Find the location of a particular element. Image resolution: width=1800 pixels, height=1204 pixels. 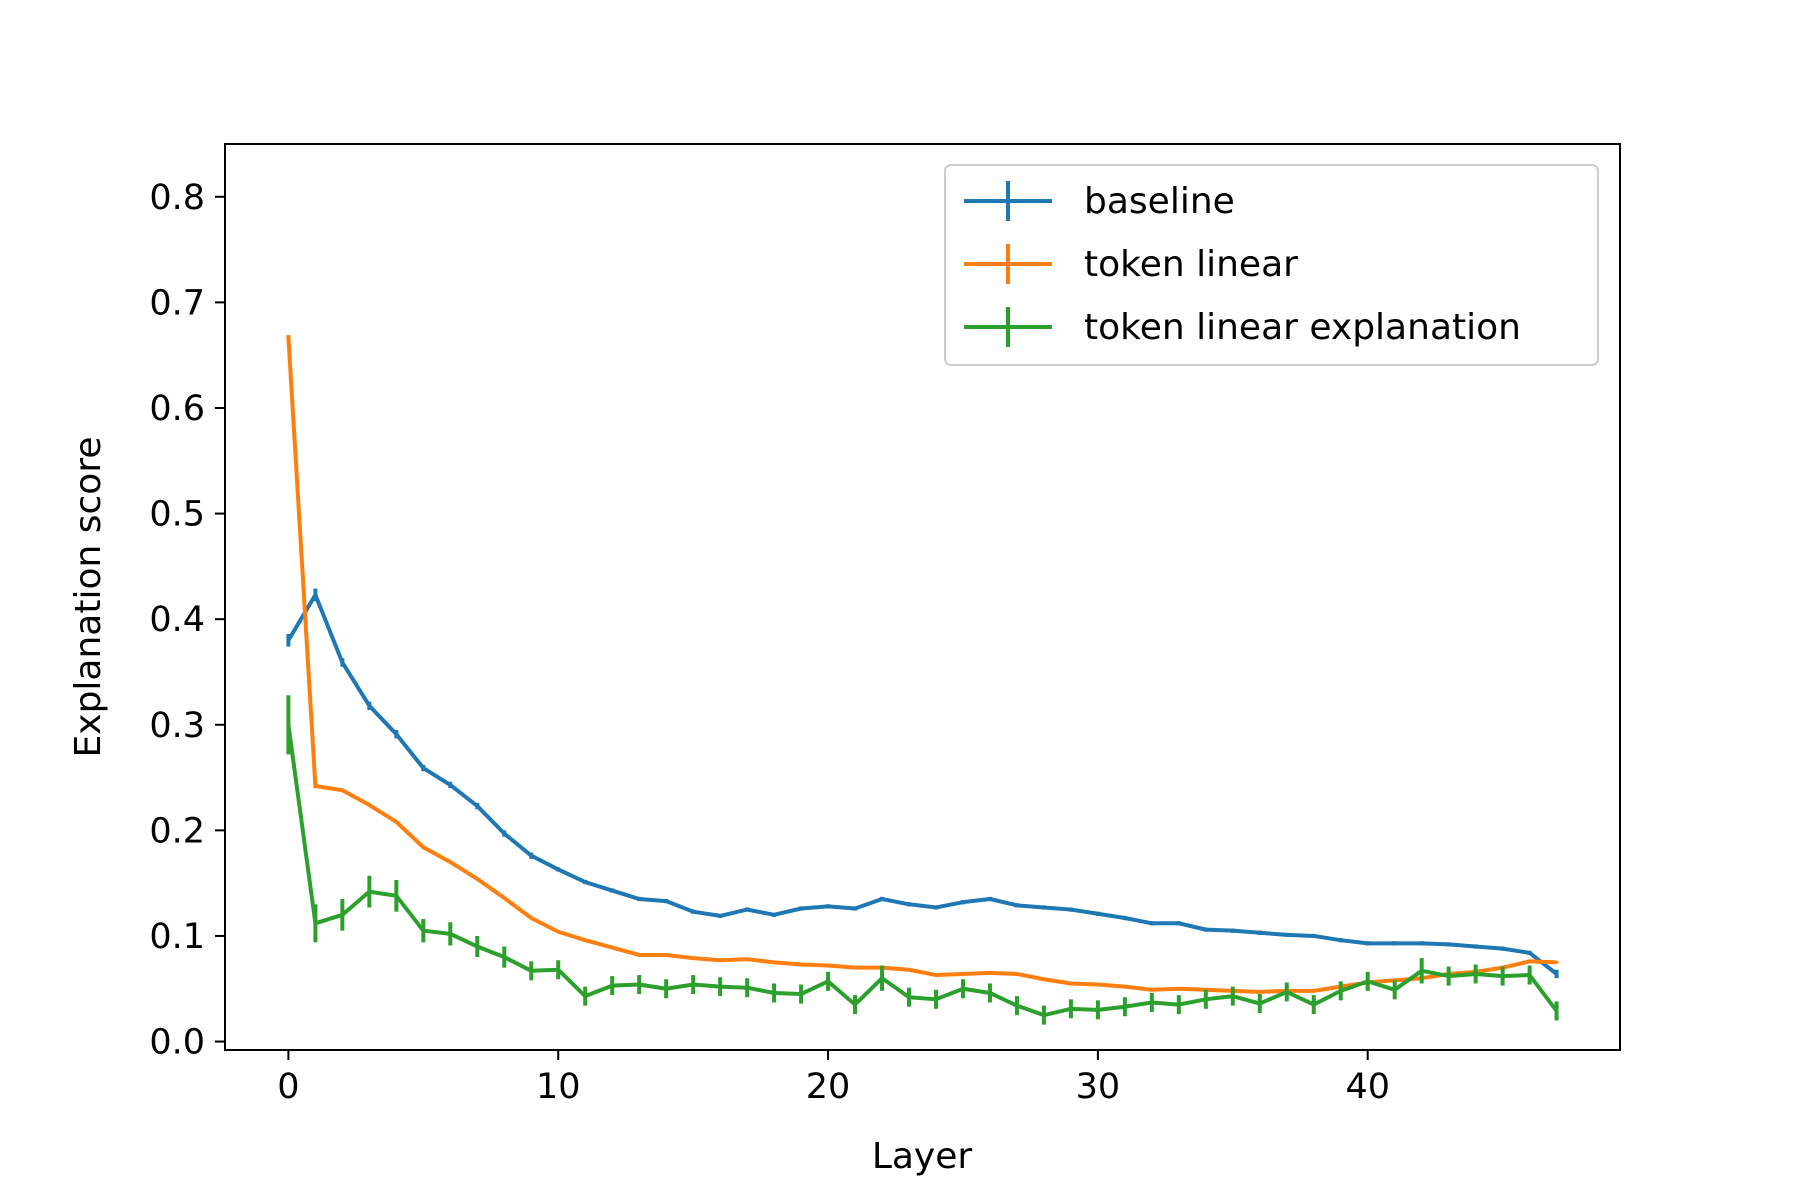

legend-entry: baseline is located at coordinates (1099, 201).